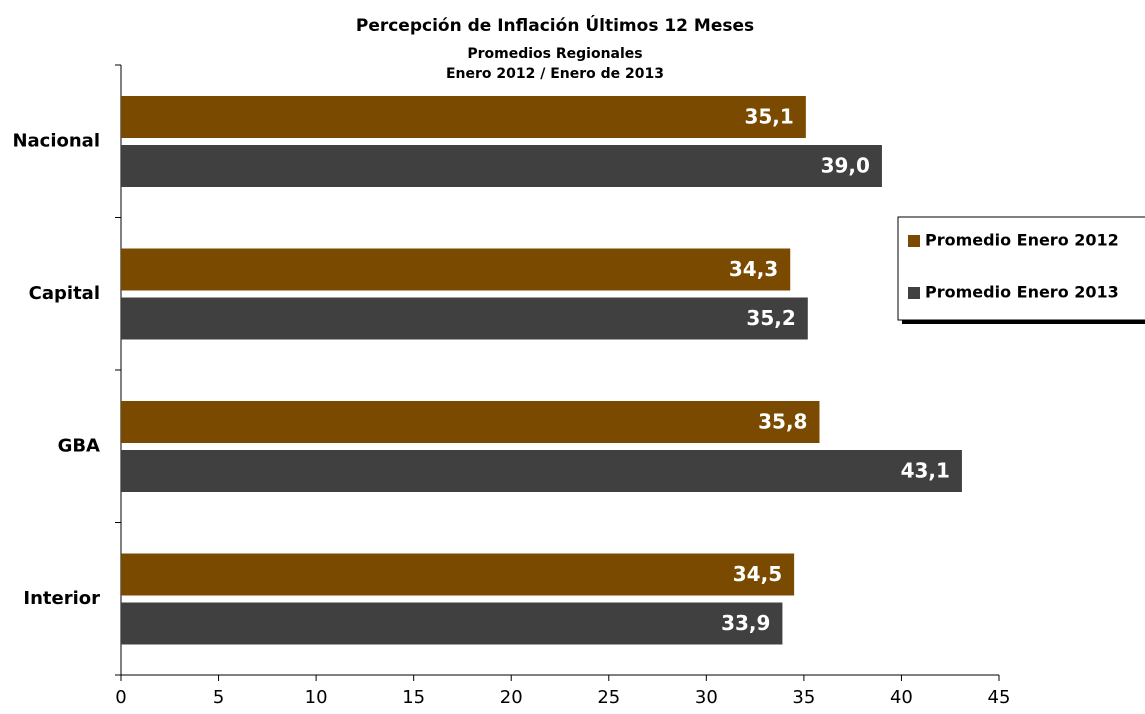 The width and height of the screenshot is (1145, 714). I want to click on data-label: 33,9, so click(745, 623).